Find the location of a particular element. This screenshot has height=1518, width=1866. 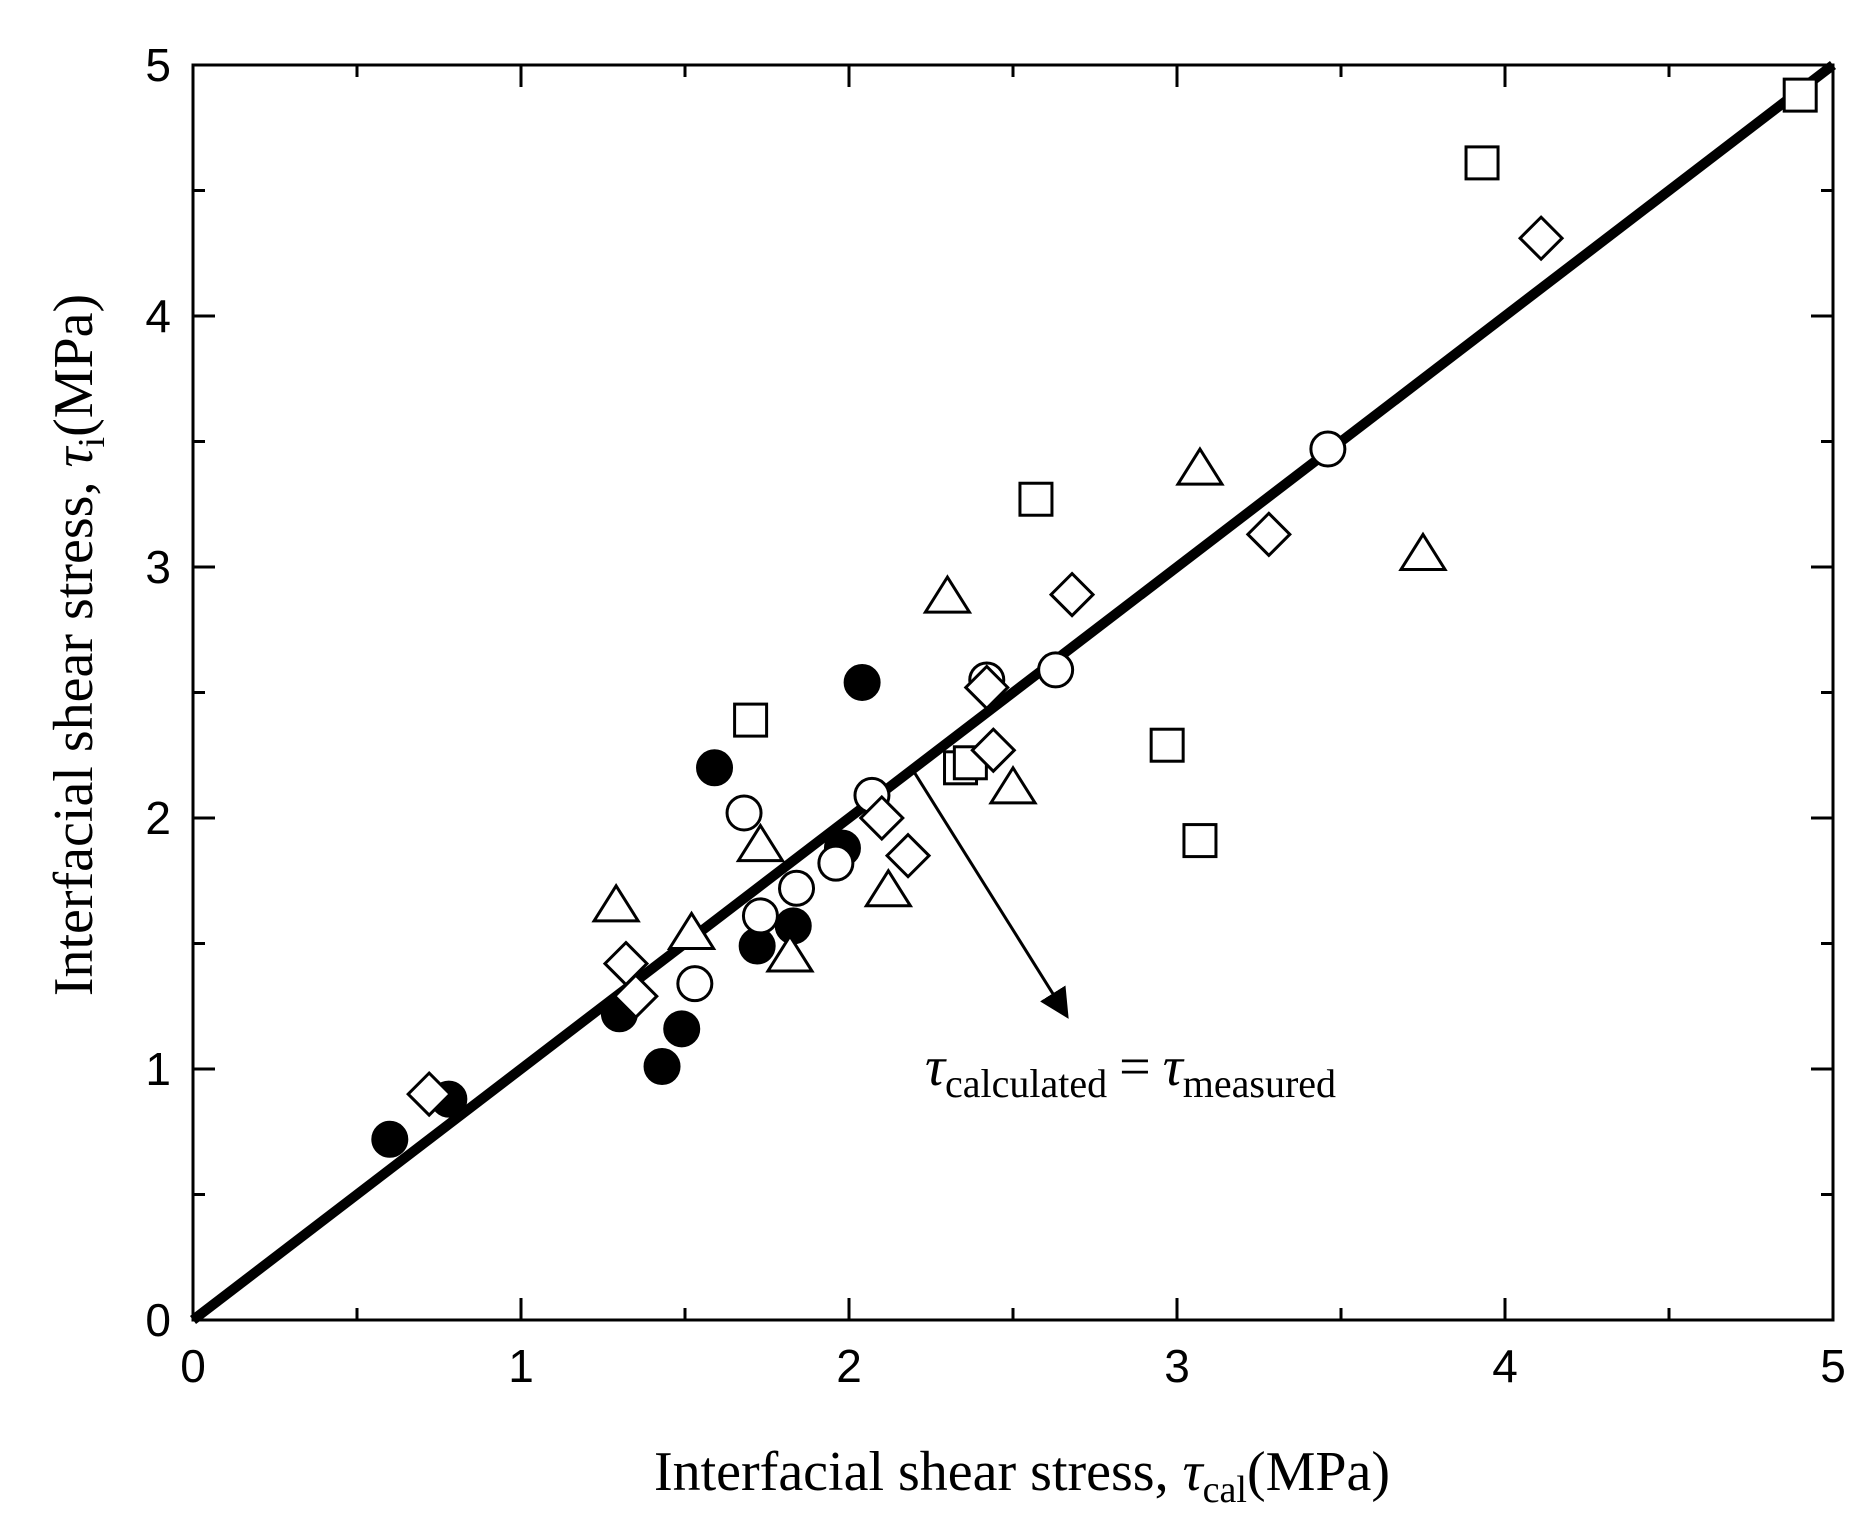

y-axis-title-prefix: Interfacial shear stress, is located at coordinates (74, 732).